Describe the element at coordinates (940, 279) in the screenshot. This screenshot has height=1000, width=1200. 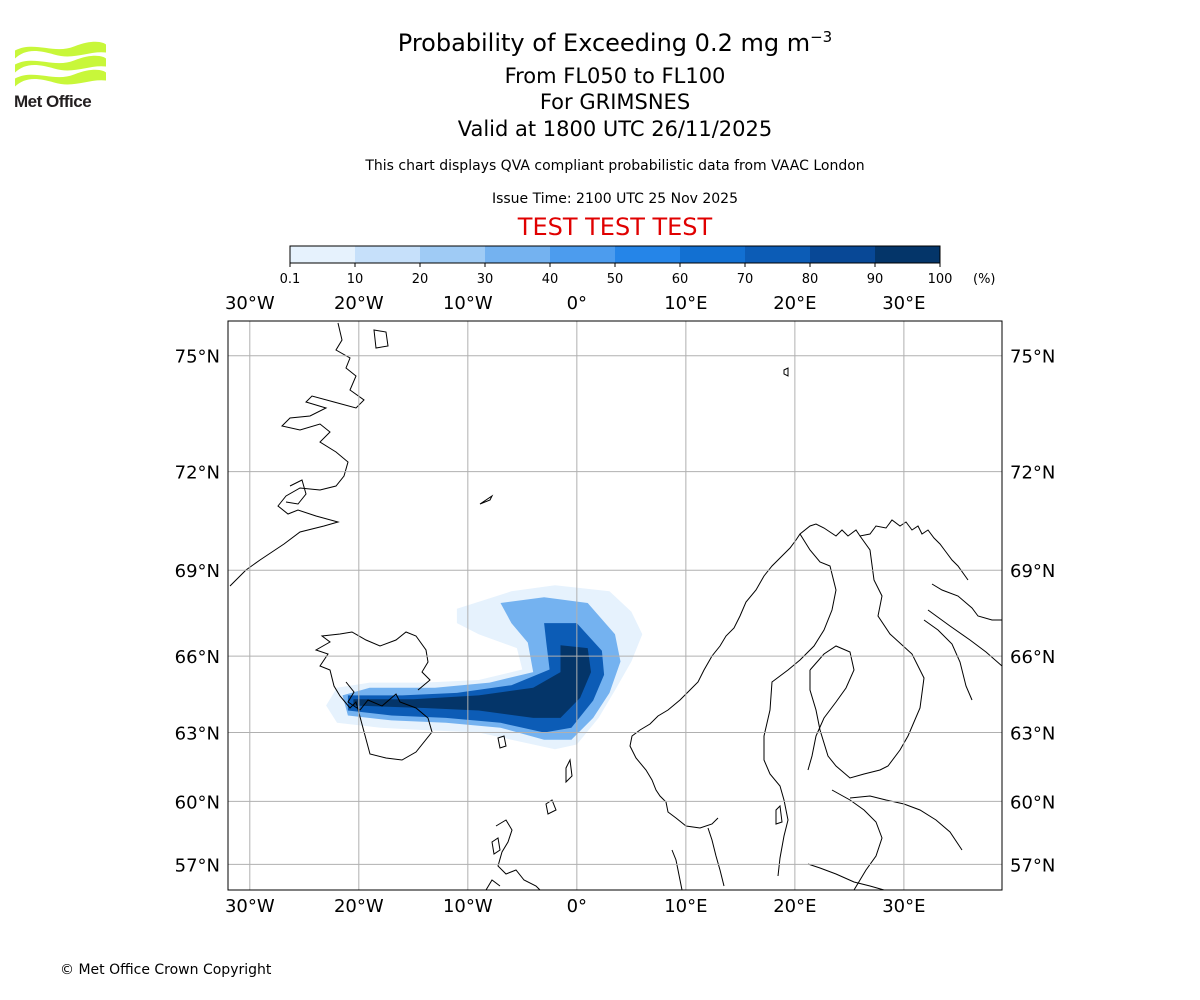
I see `colorbar-tick-label: 100` at that location.